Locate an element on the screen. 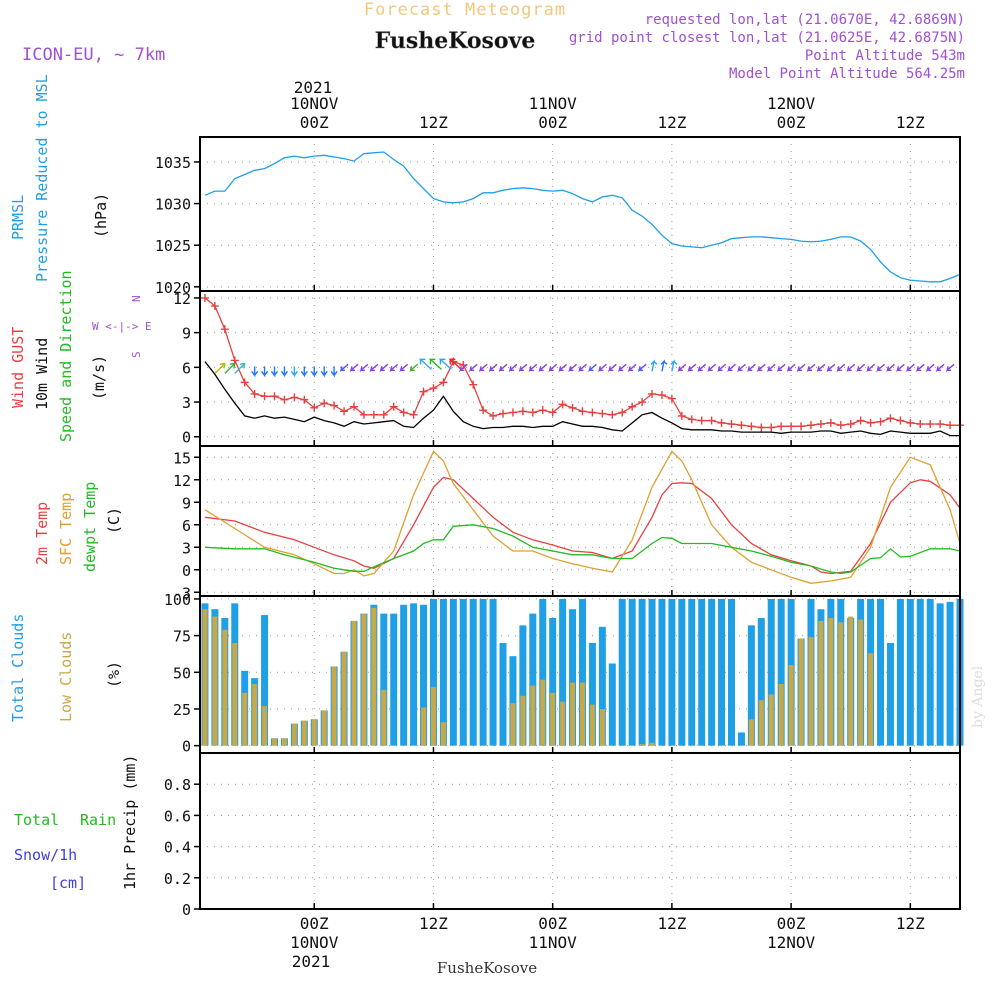  wind-ytick-label: 12 is located at coordinates (182, 299).